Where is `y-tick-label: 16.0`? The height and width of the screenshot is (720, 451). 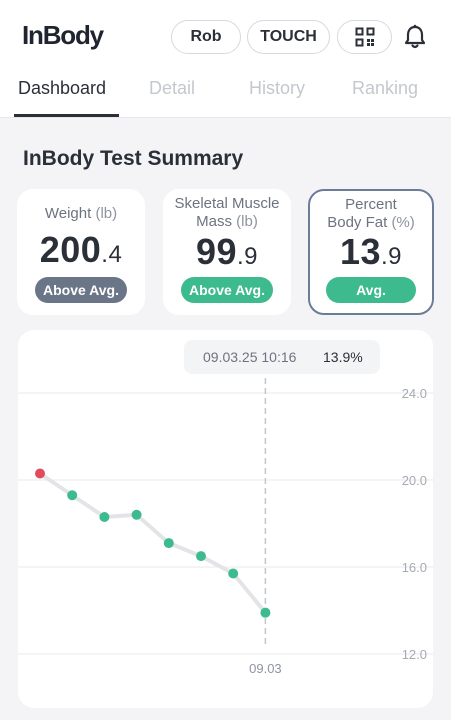 y-tick-label: 16.0 is located at coordinates (414, 567).